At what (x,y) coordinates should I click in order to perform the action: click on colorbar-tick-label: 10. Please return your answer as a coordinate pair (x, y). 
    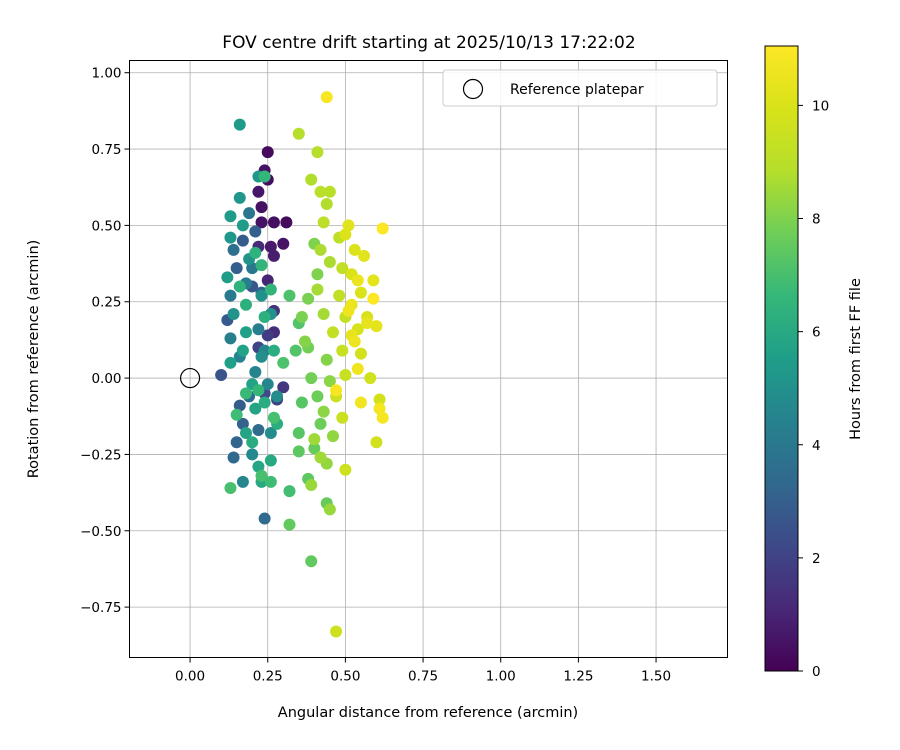
    Looking at the image, I should click on (820, 106).